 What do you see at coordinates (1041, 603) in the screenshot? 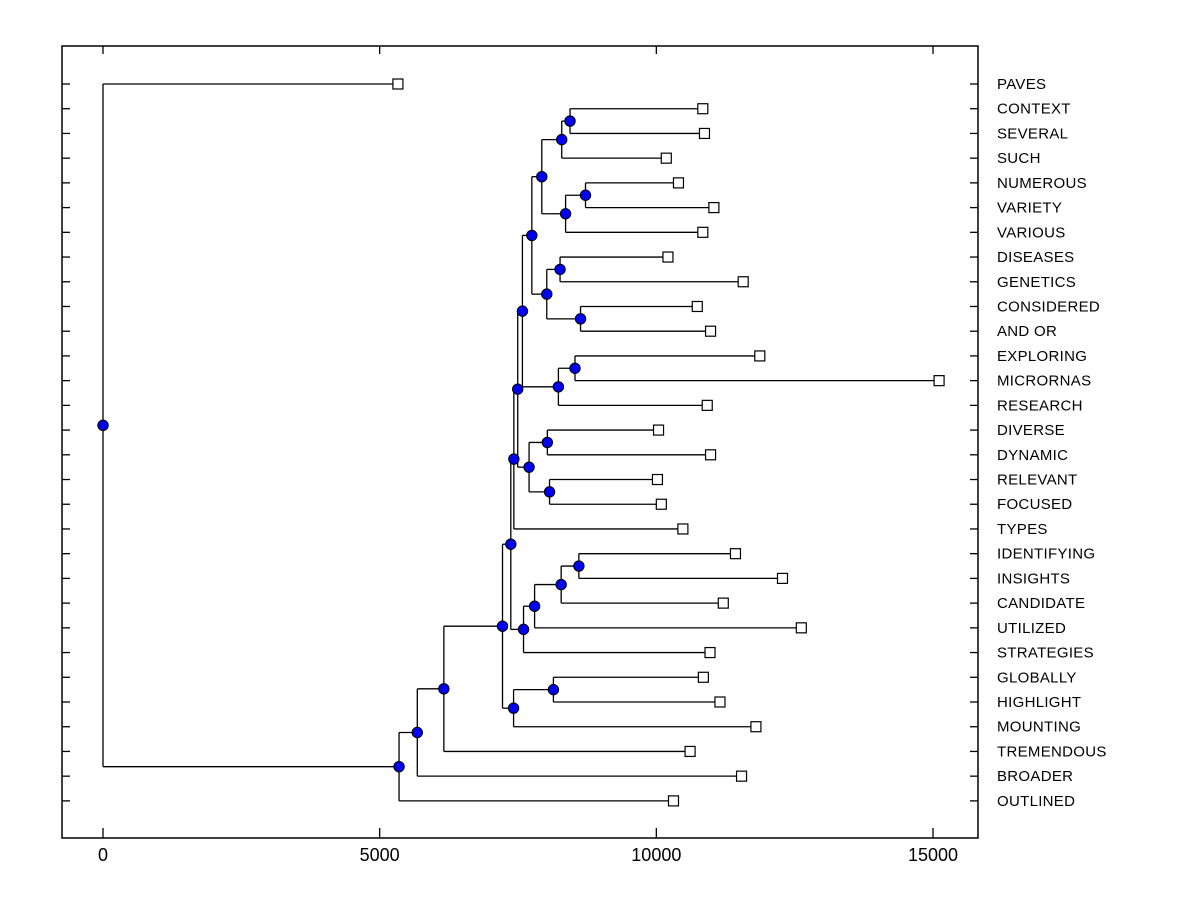
I see `leaf-label: CANDIDATE` at bounding box center [1041, 603].